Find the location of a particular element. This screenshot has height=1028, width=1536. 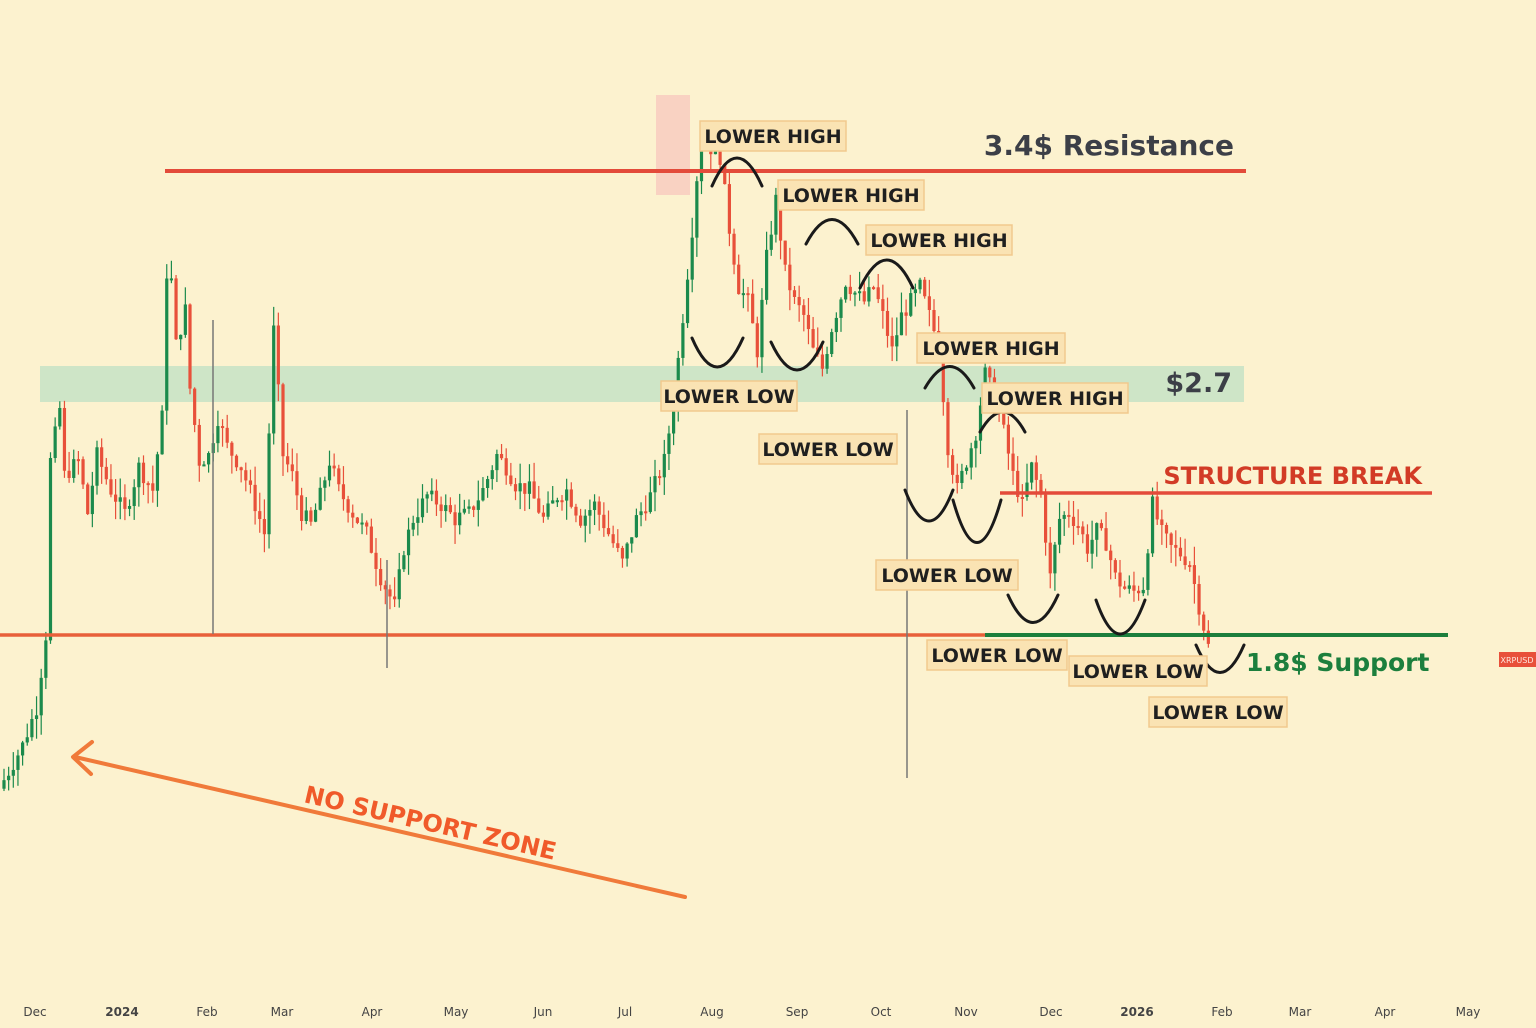

x-axis-tick-label: Jun is located at coordinates (543, 1012).